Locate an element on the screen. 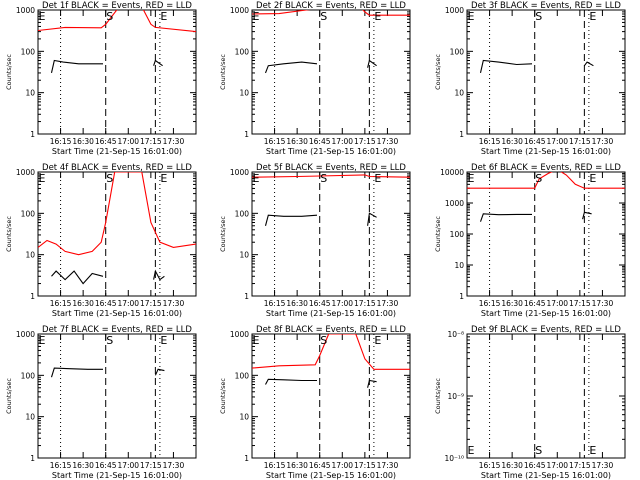 The width and height of the screenshot is (640, 480). panel-title: Det 2f BLACK = Events, RED = LLD is located at coordinates (331, 6).